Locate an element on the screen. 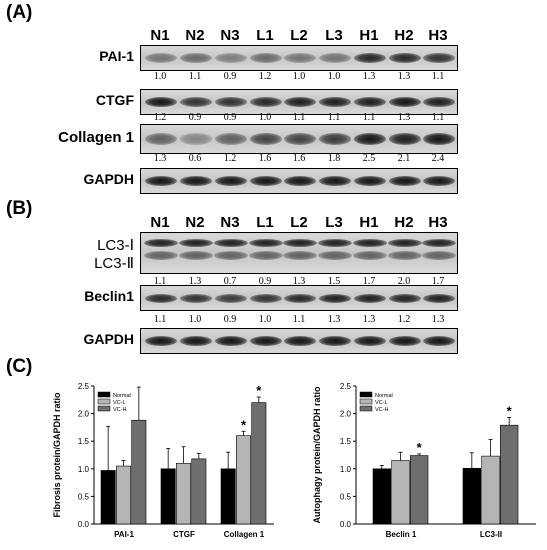 Image resolution: width=547 pixels, height=550 pixels. y-tick-label: 1.0 is located at coordinates (84, 469).